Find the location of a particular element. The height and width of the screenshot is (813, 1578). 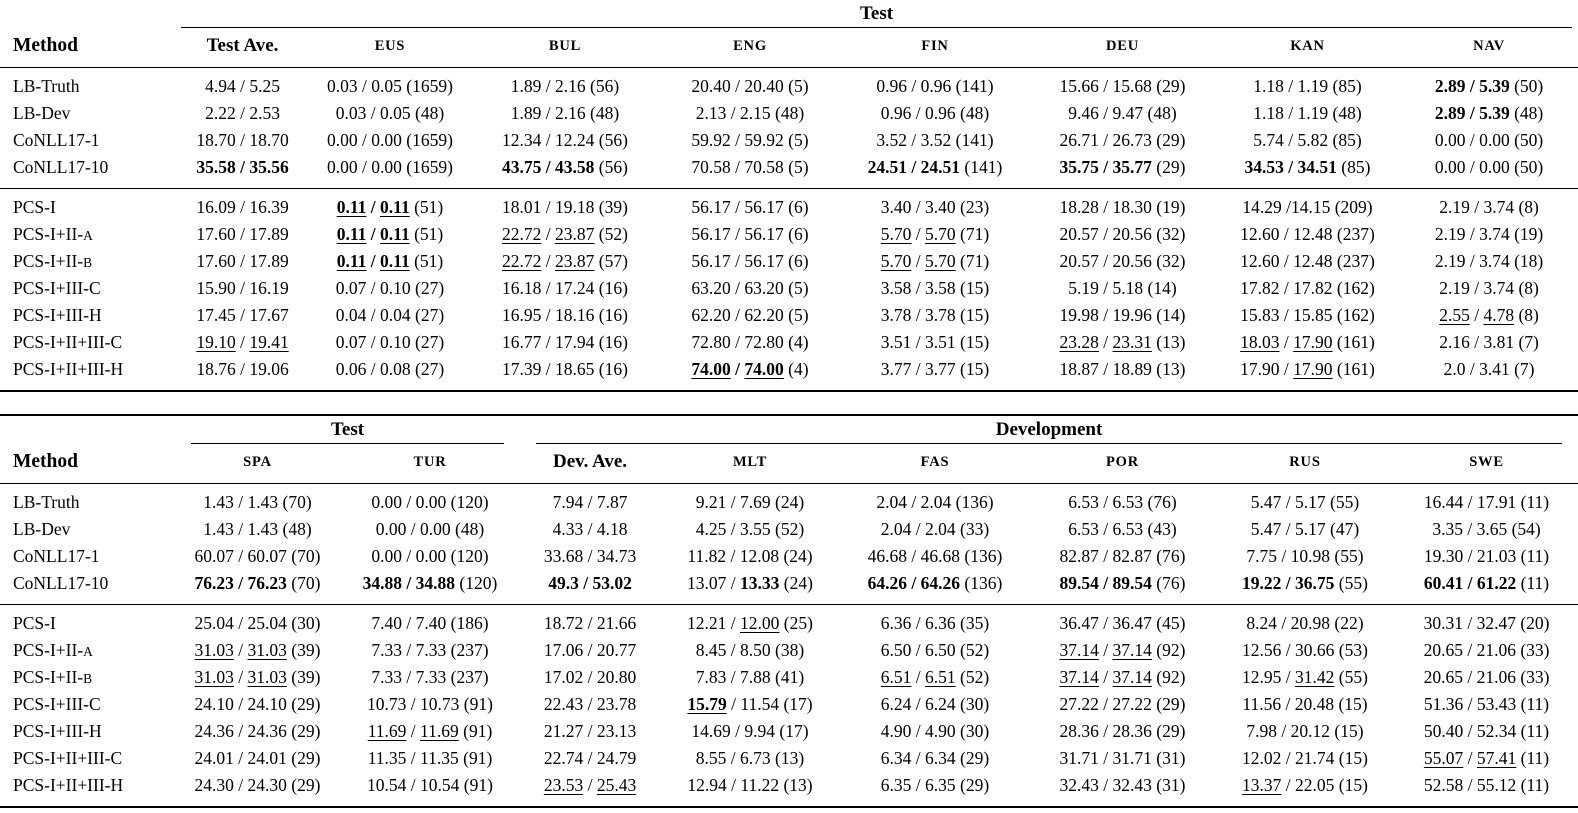

value-cell: 0.00 / 0.00 (50) is located at coordinates (1489, 171).